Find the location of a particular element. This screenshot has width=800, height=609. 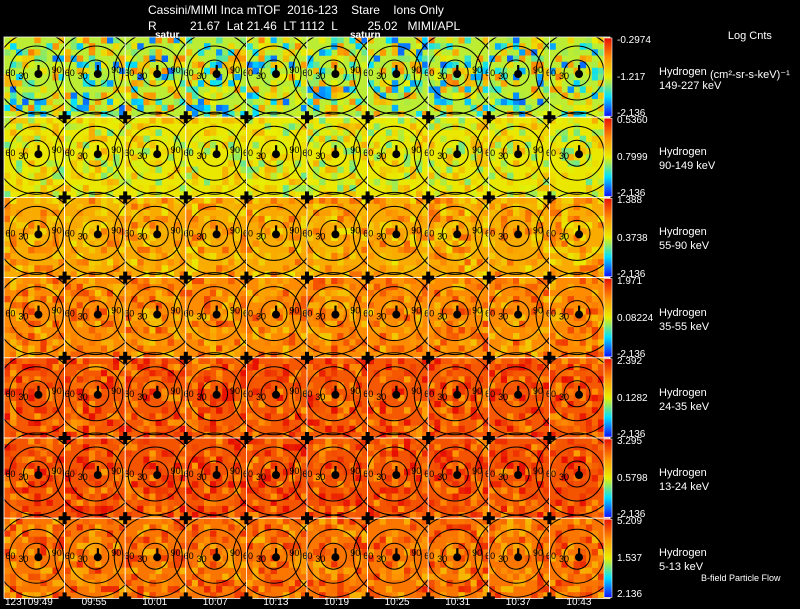

colorbar-mid-2: 0.3738 is located at coordinates (632, 238).